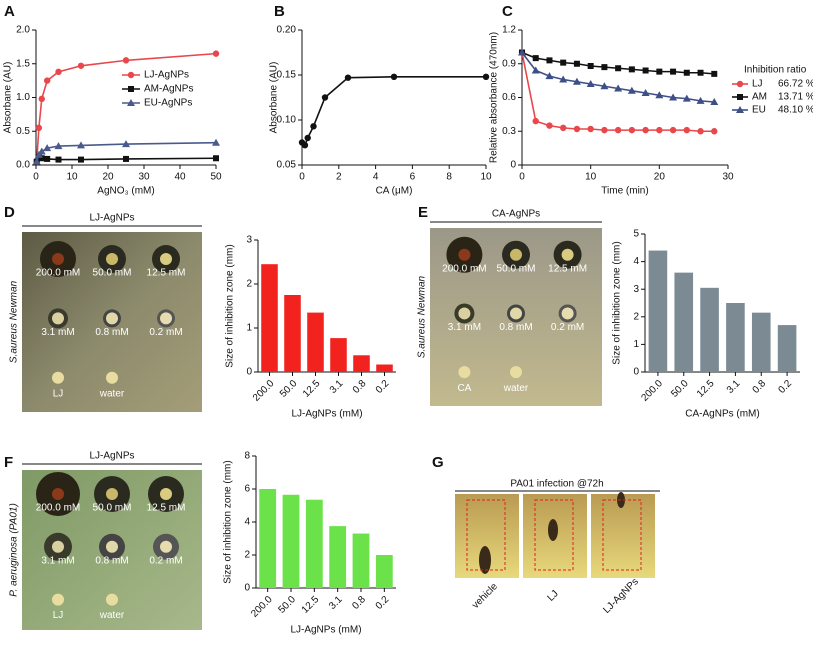 This screenshot has width=813, height=649. What do you see at coordinates (287, 30) in the screenshot?
I see `y-tick-label: 0.20` at bounding box center [287, 30].